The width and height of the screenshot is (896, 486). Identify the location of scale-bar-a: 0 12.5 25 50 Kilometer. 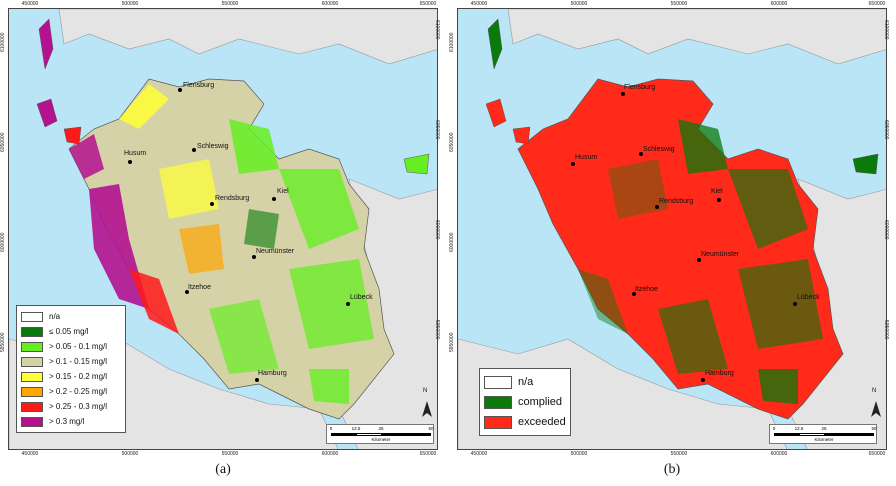
(380, 434).